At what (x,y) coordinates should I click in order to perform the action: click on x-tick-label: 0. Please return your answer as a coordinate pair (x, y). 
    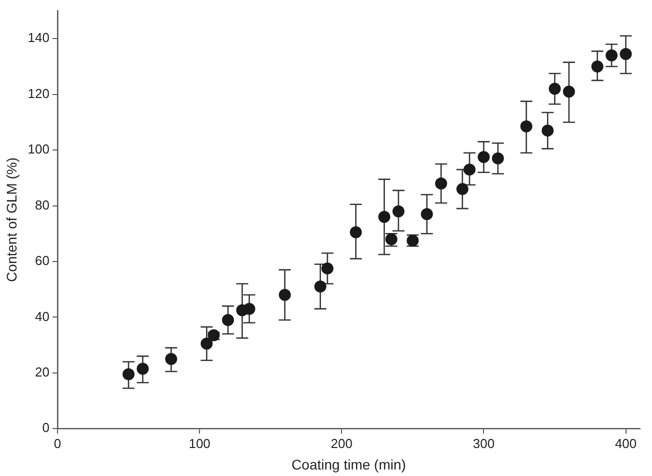
    Looking at the image, I should click on (58, 443).